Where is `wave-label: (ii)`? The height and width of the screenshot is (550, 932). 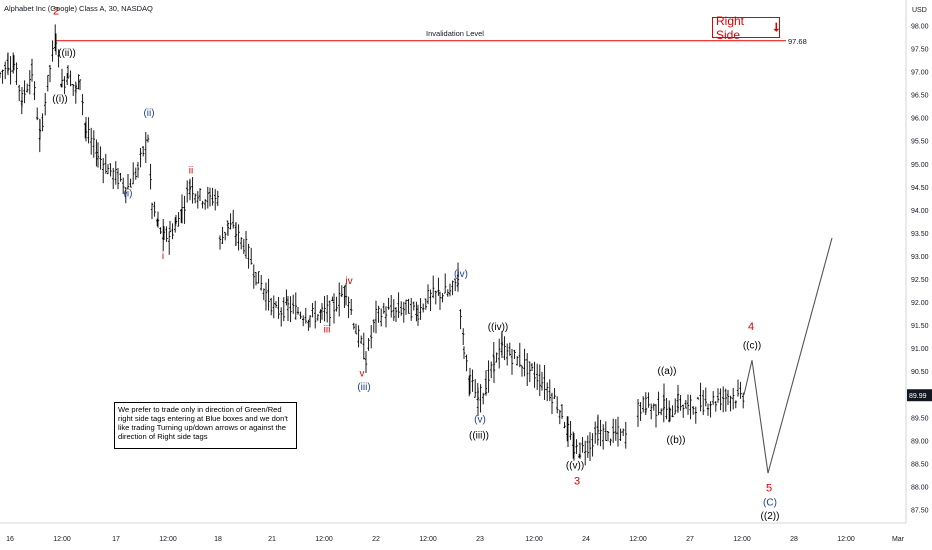
wave-label: (ii) is located at coordinates (148, 113).